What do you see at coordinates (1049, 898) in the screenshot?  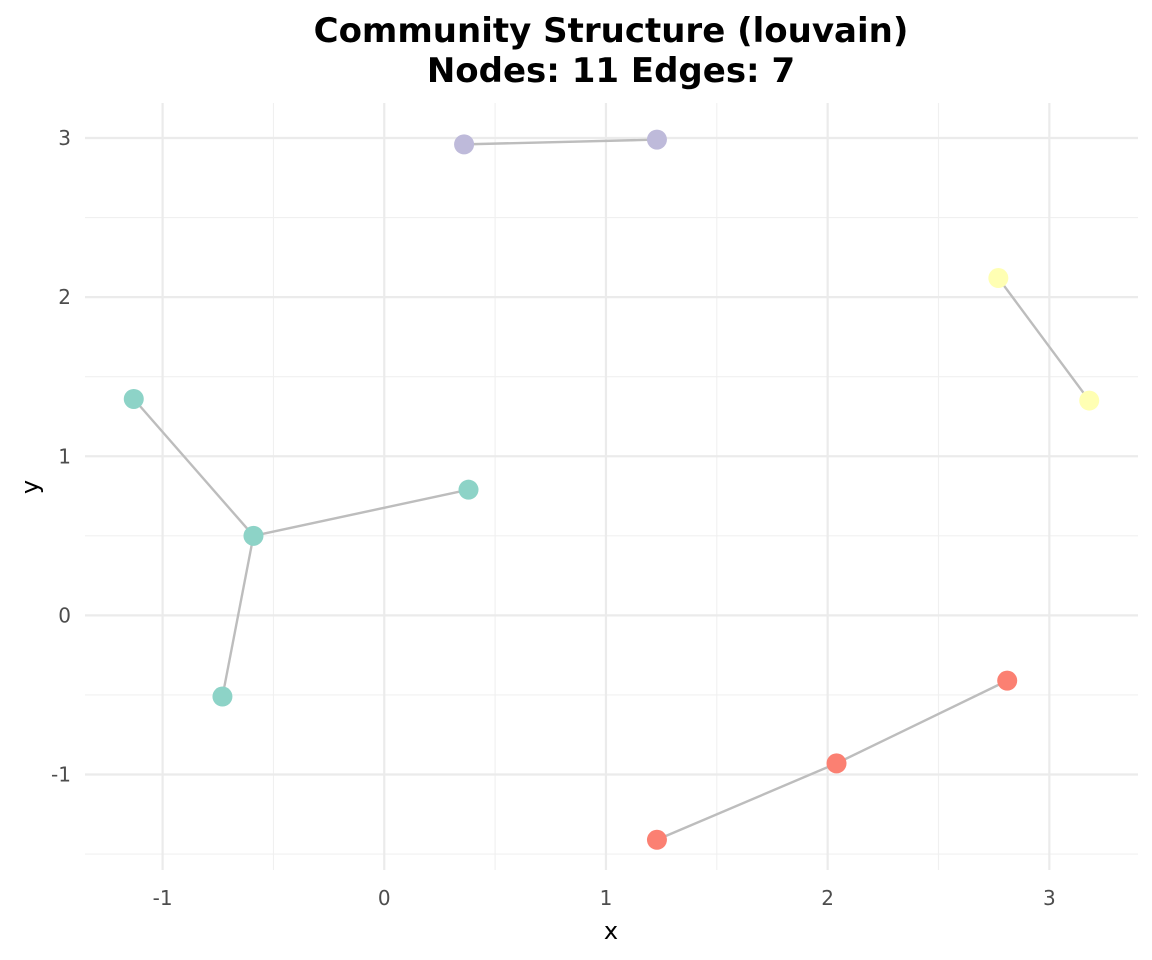 I see `x-tick-label: 3` at bounding box center [1049, 898].